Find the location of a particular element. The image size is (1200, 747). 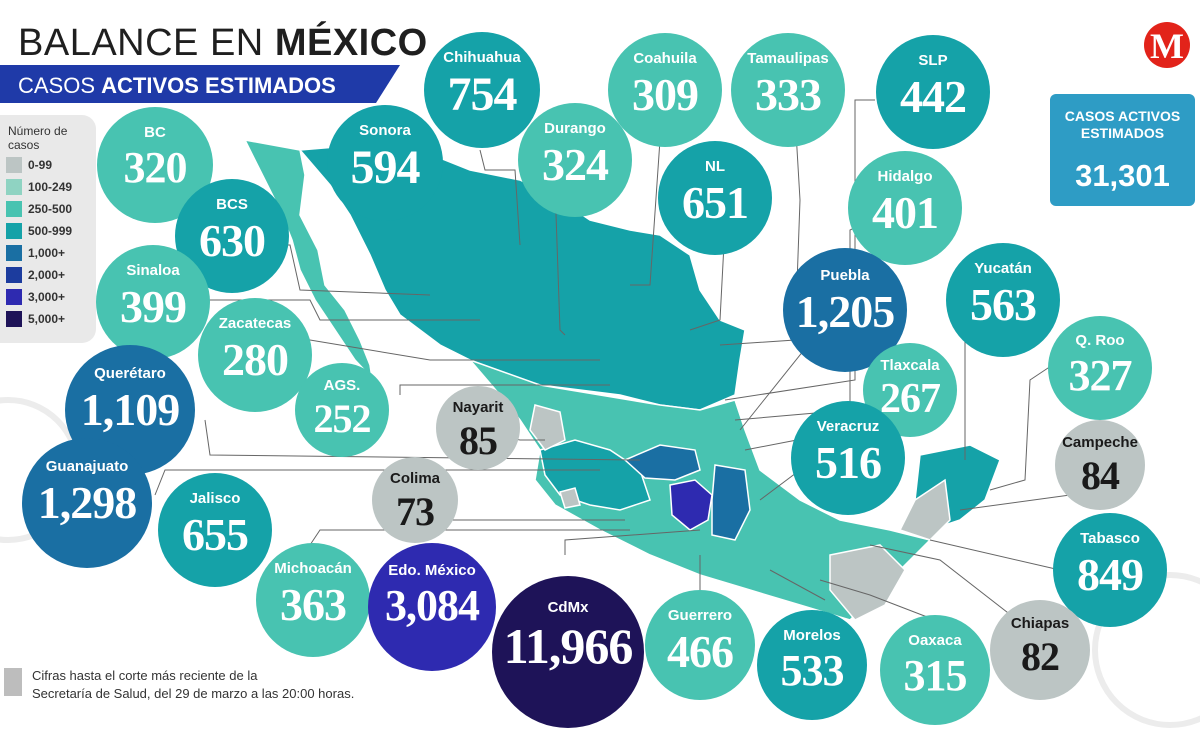

state-name: Edo. México is located at coordinates (432, 571).